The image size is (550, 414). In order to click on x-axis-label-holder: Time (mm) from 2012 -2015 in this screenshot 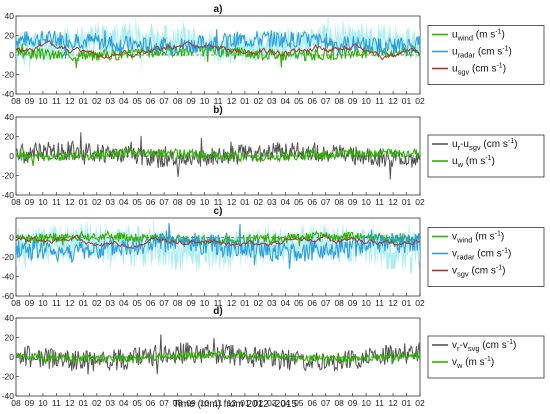, I will do `click(275, 404)`.